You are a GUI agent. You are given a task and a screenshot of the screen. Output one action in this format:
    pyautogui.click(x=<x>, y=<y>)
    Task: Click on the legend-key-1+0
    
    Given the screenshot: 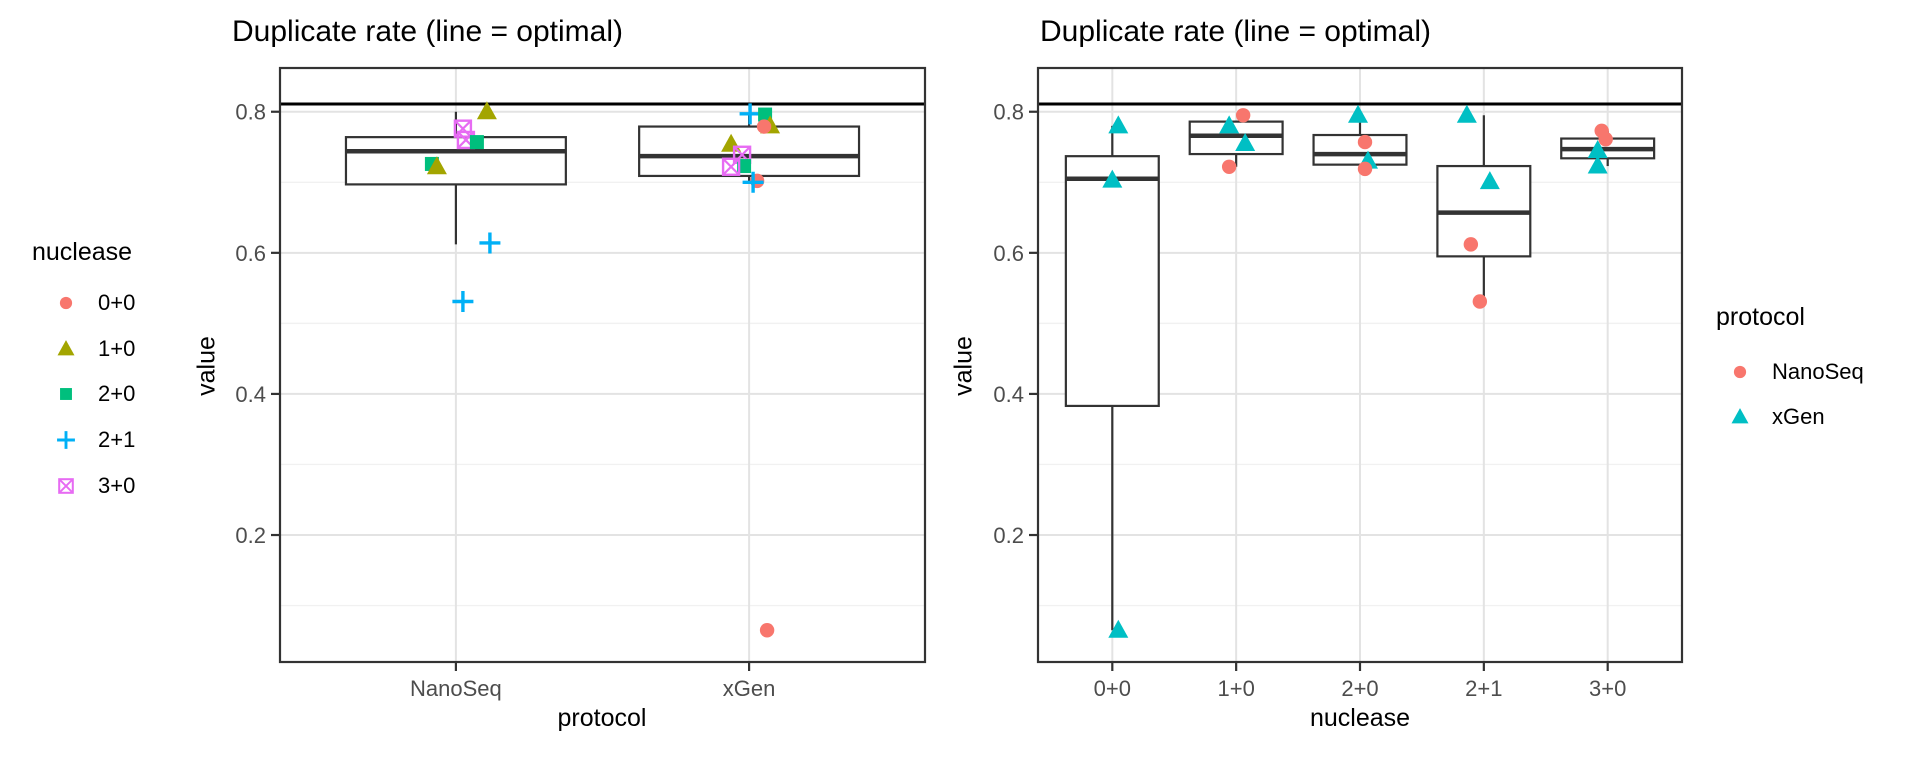 What is the action you would take?
    pyautogui.click(x=66, y=347)
    